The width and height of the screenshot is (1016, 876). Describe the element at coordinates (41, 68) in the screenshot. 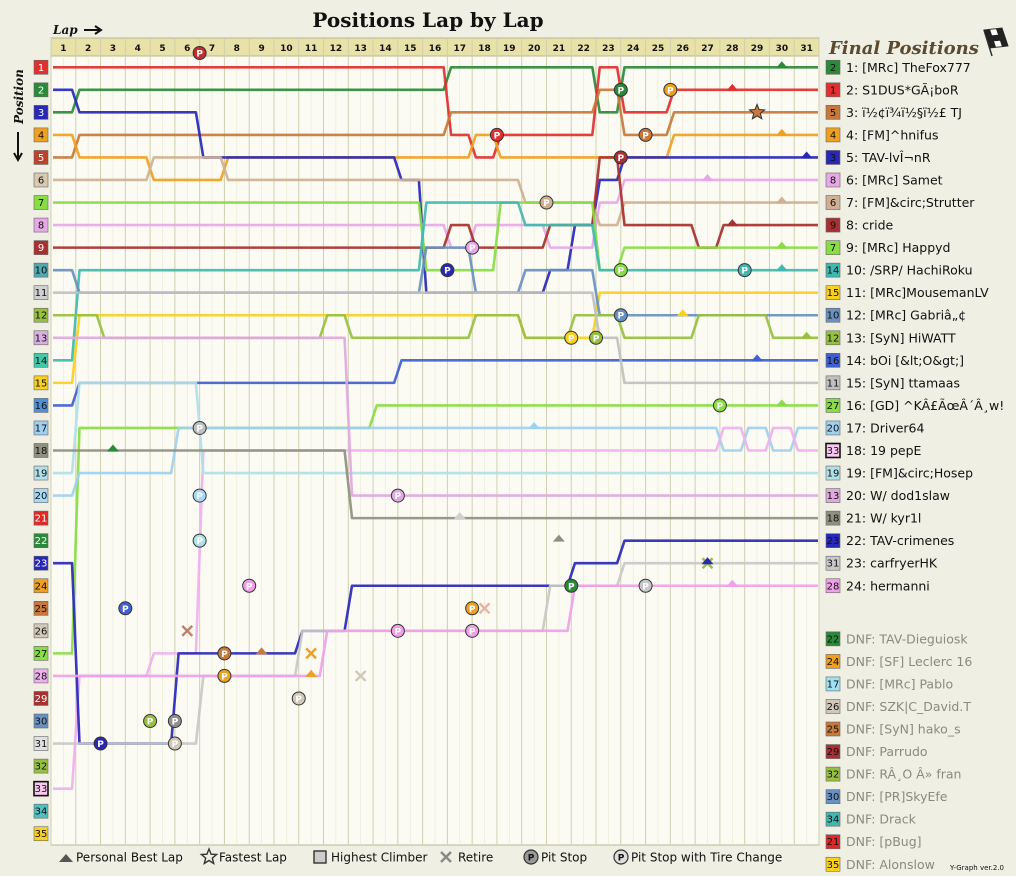

I see `grid-position-label: 1` at that location.